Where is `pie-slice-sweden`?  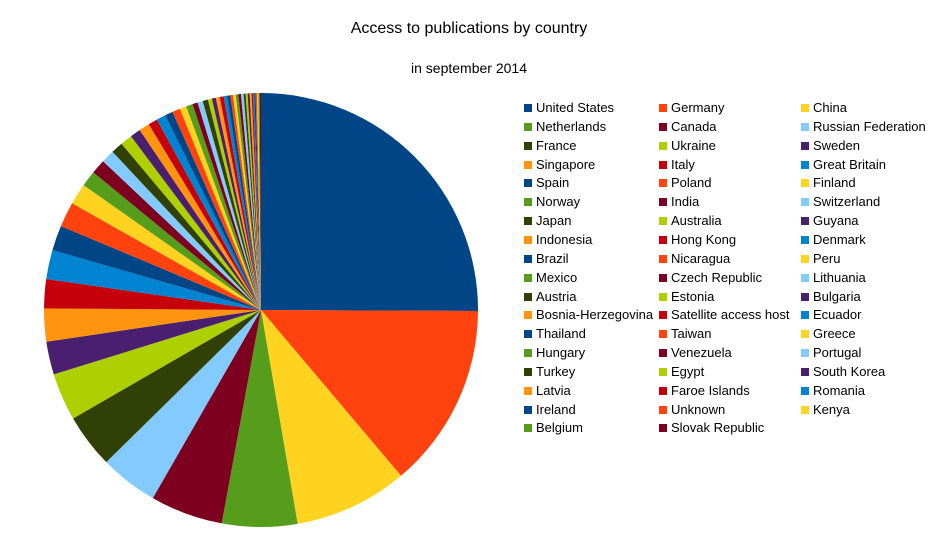 pie-slice-sweden is located at coordinates (153, 342).